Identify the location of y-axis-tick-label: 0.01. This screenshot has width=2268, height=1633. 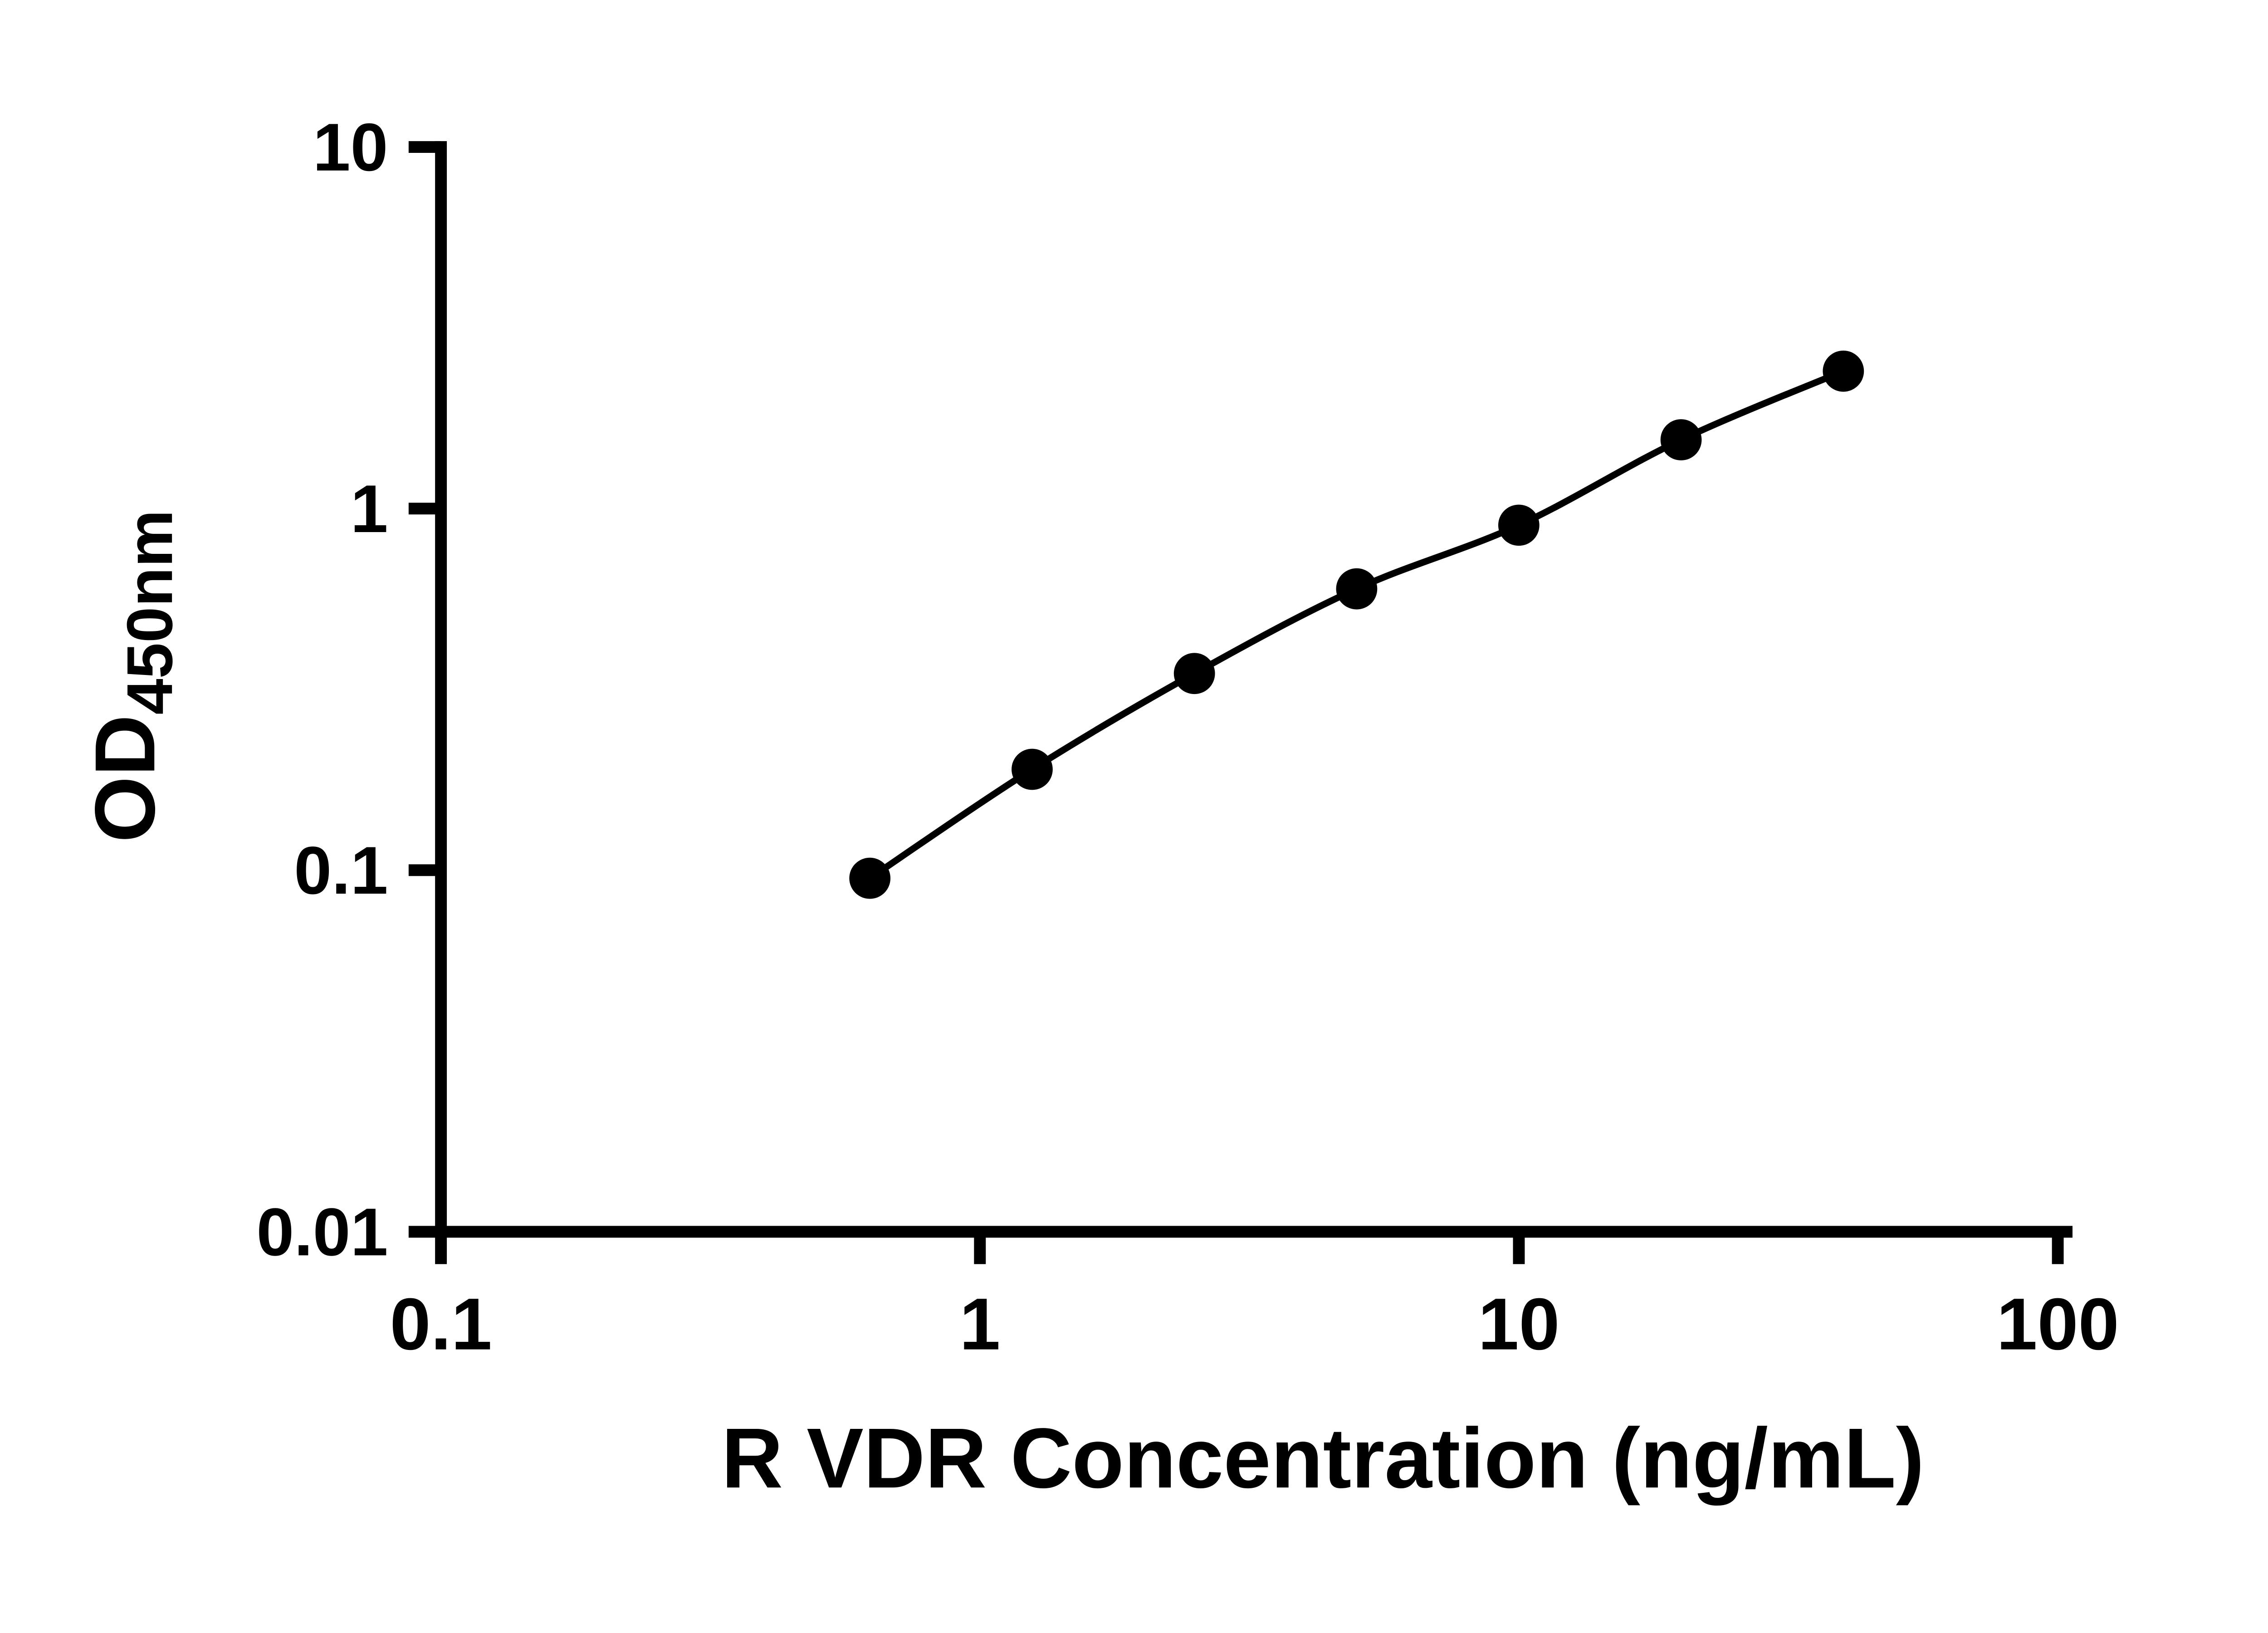
(322, 1232).